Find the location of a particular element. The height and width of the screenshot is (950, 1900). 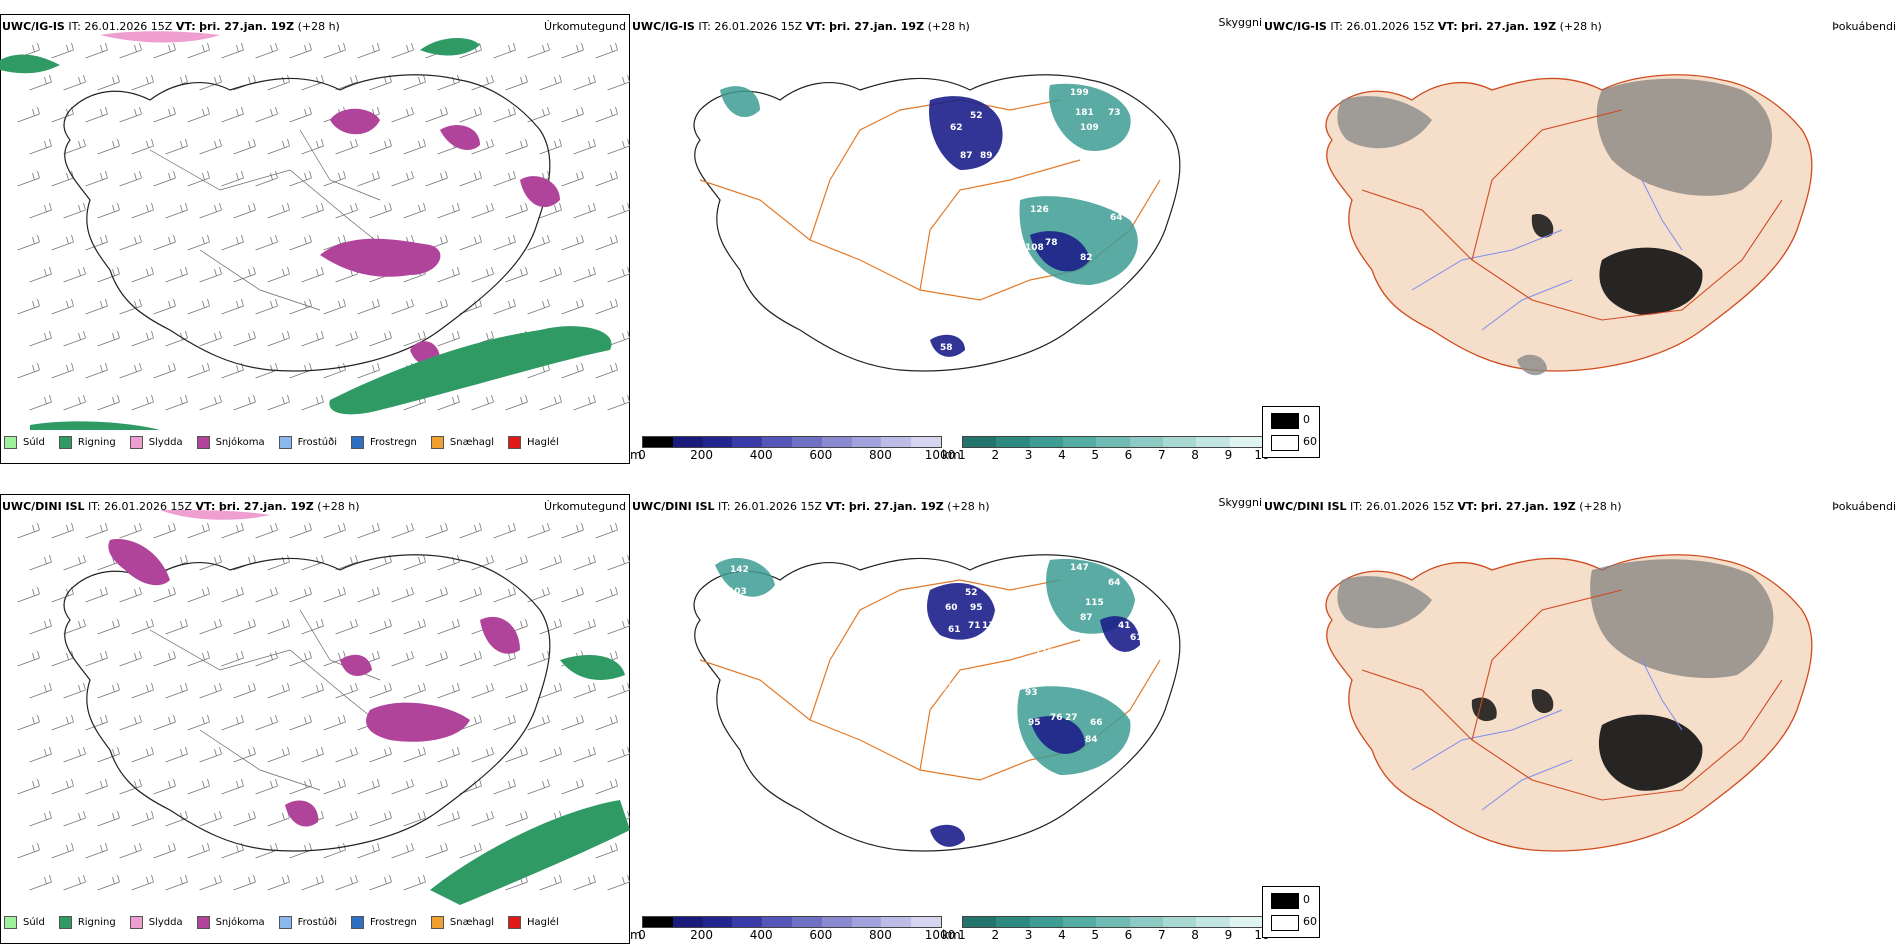

interior-lines is located at coordinates (275, 700).